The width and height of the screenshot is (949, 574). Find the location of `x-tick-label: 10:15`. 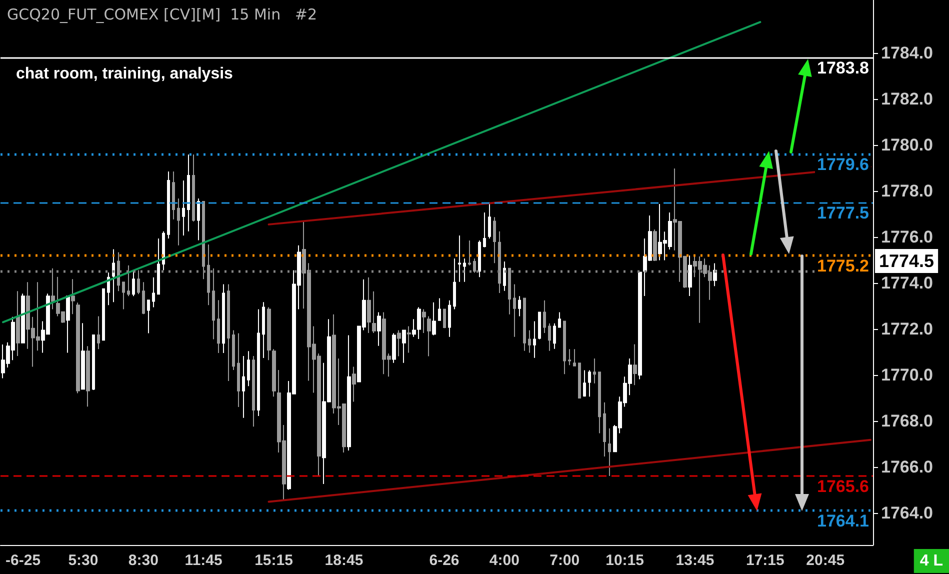

x-tick-label: 10:15 is located at coordinates (625, 560).